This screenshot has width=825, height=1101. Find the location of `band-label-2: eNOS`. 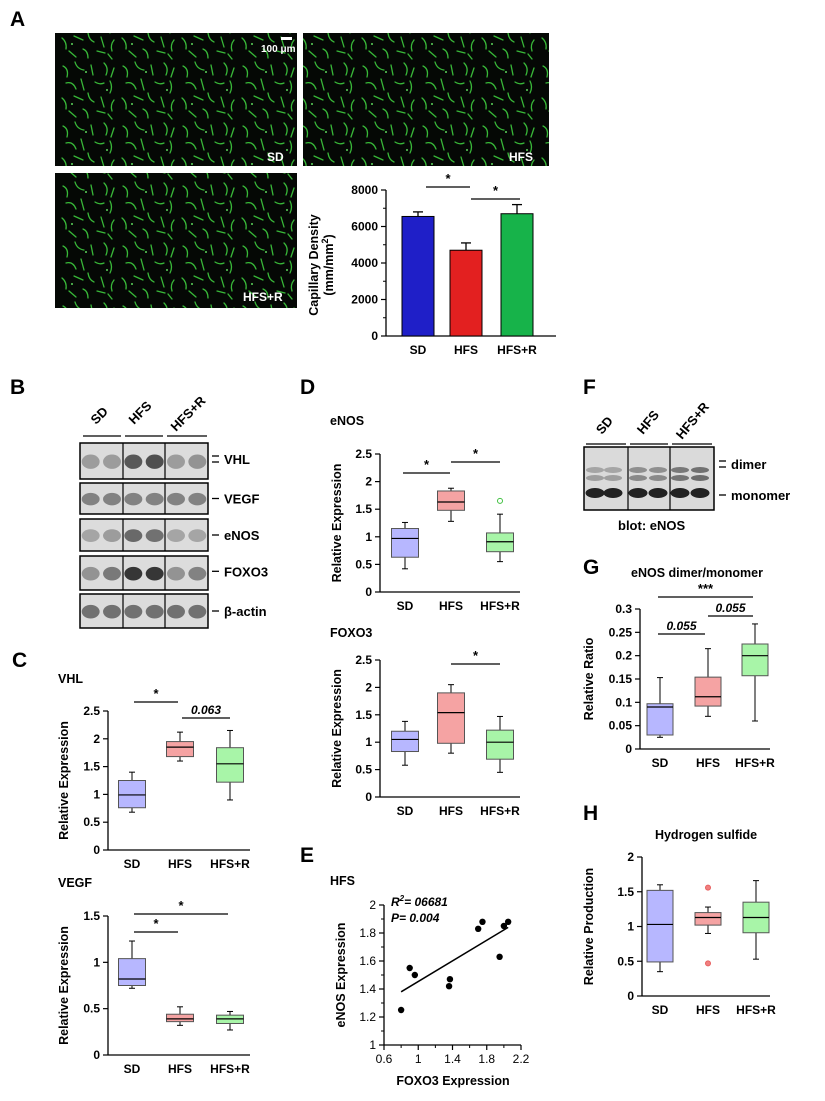

band-label-2: eNOS is located at coordinates (242, 535).